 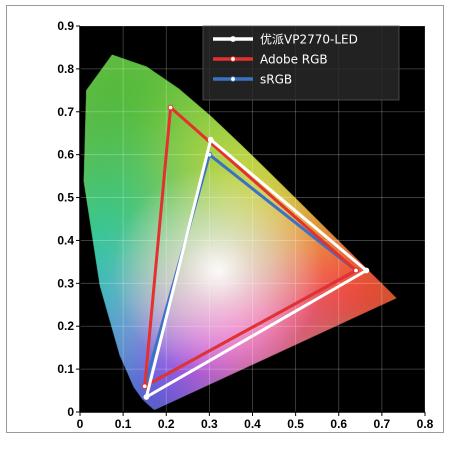 I want to click on y-tick-label: 0.1, so click(x=65, y=369).